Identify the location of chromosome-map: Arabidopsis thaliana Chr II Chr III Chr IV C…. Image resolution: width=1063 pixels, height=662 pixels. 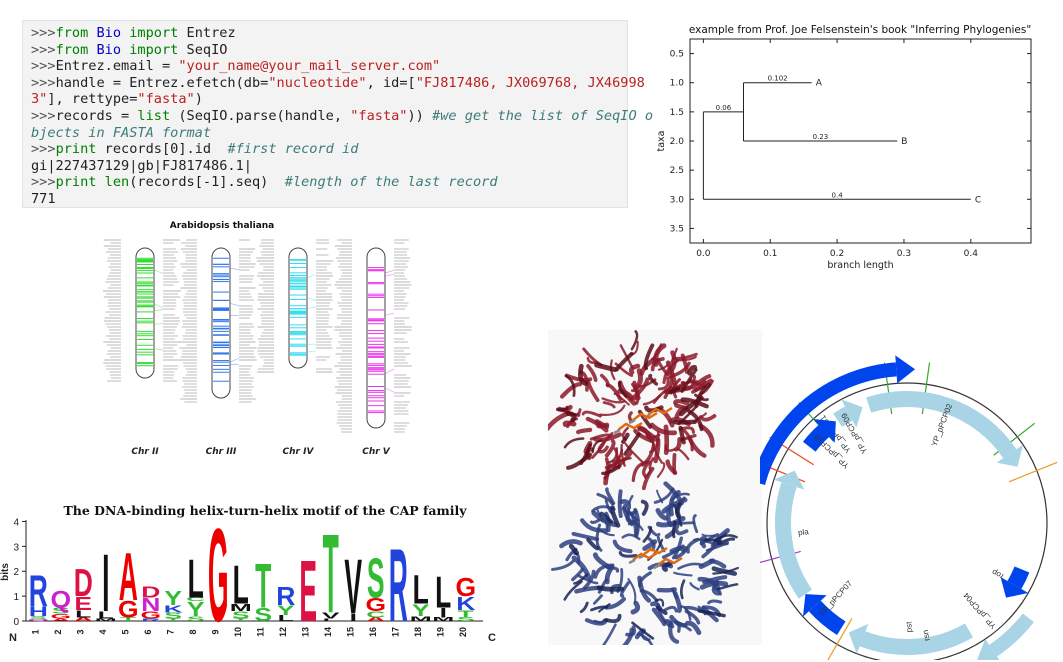
(257, 339).